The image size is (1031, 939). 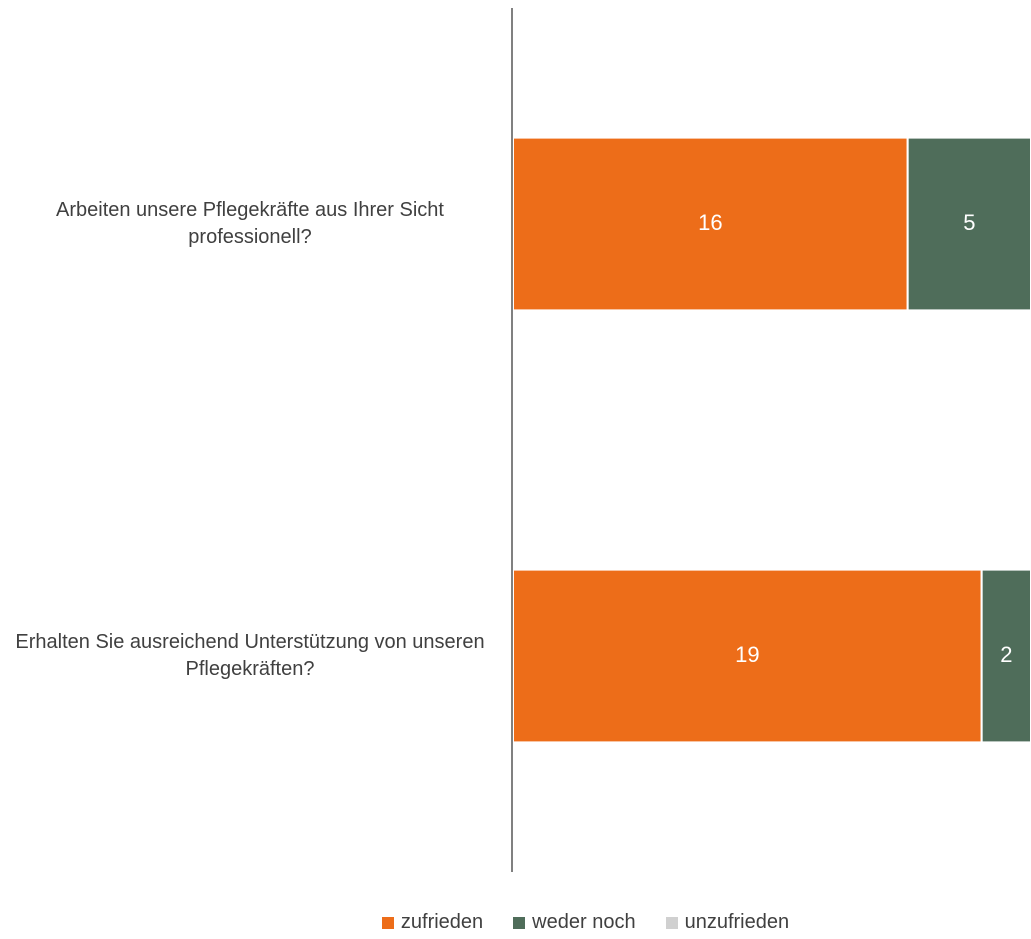 I want to click on legend: zufrieden weder noch unzufrieden, so click(x=515, y=922).